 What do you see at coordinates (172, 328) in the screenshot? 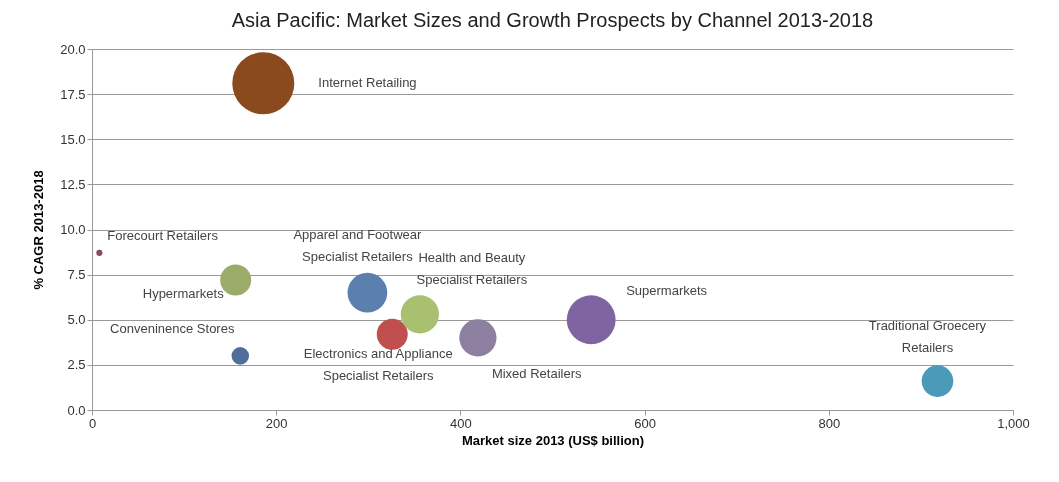
I see `series-label: Conveninence Stores` at bounding box center [172, 328].